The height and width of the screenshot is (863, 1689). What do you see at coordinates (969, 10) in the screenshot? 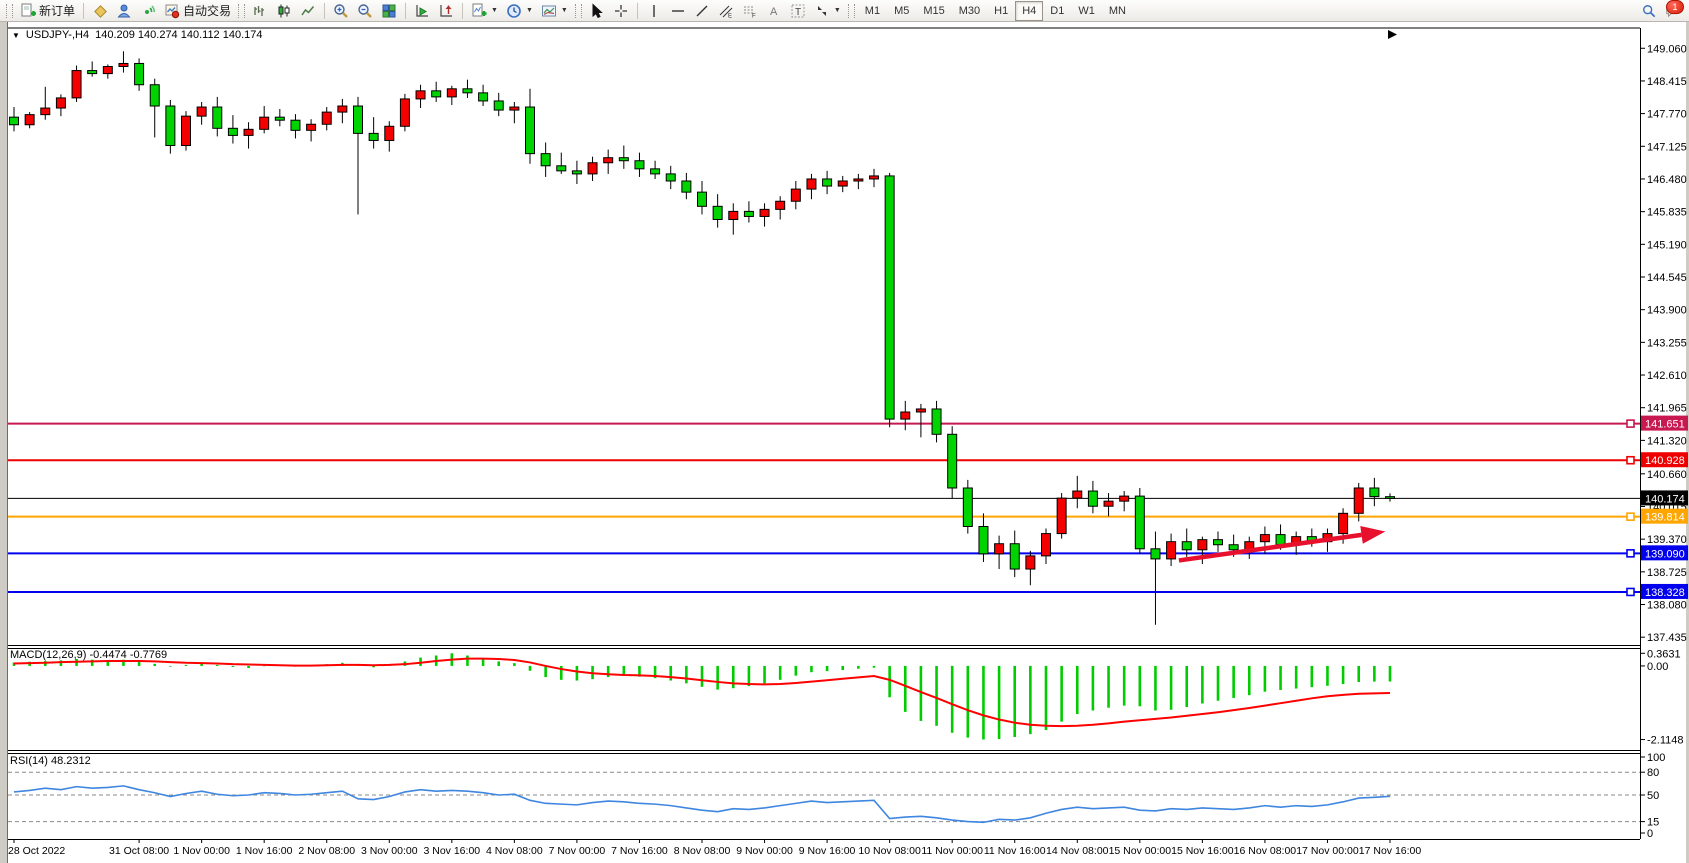
I see `timeframe-button-m30: M30` at bounding box center [969, 10].